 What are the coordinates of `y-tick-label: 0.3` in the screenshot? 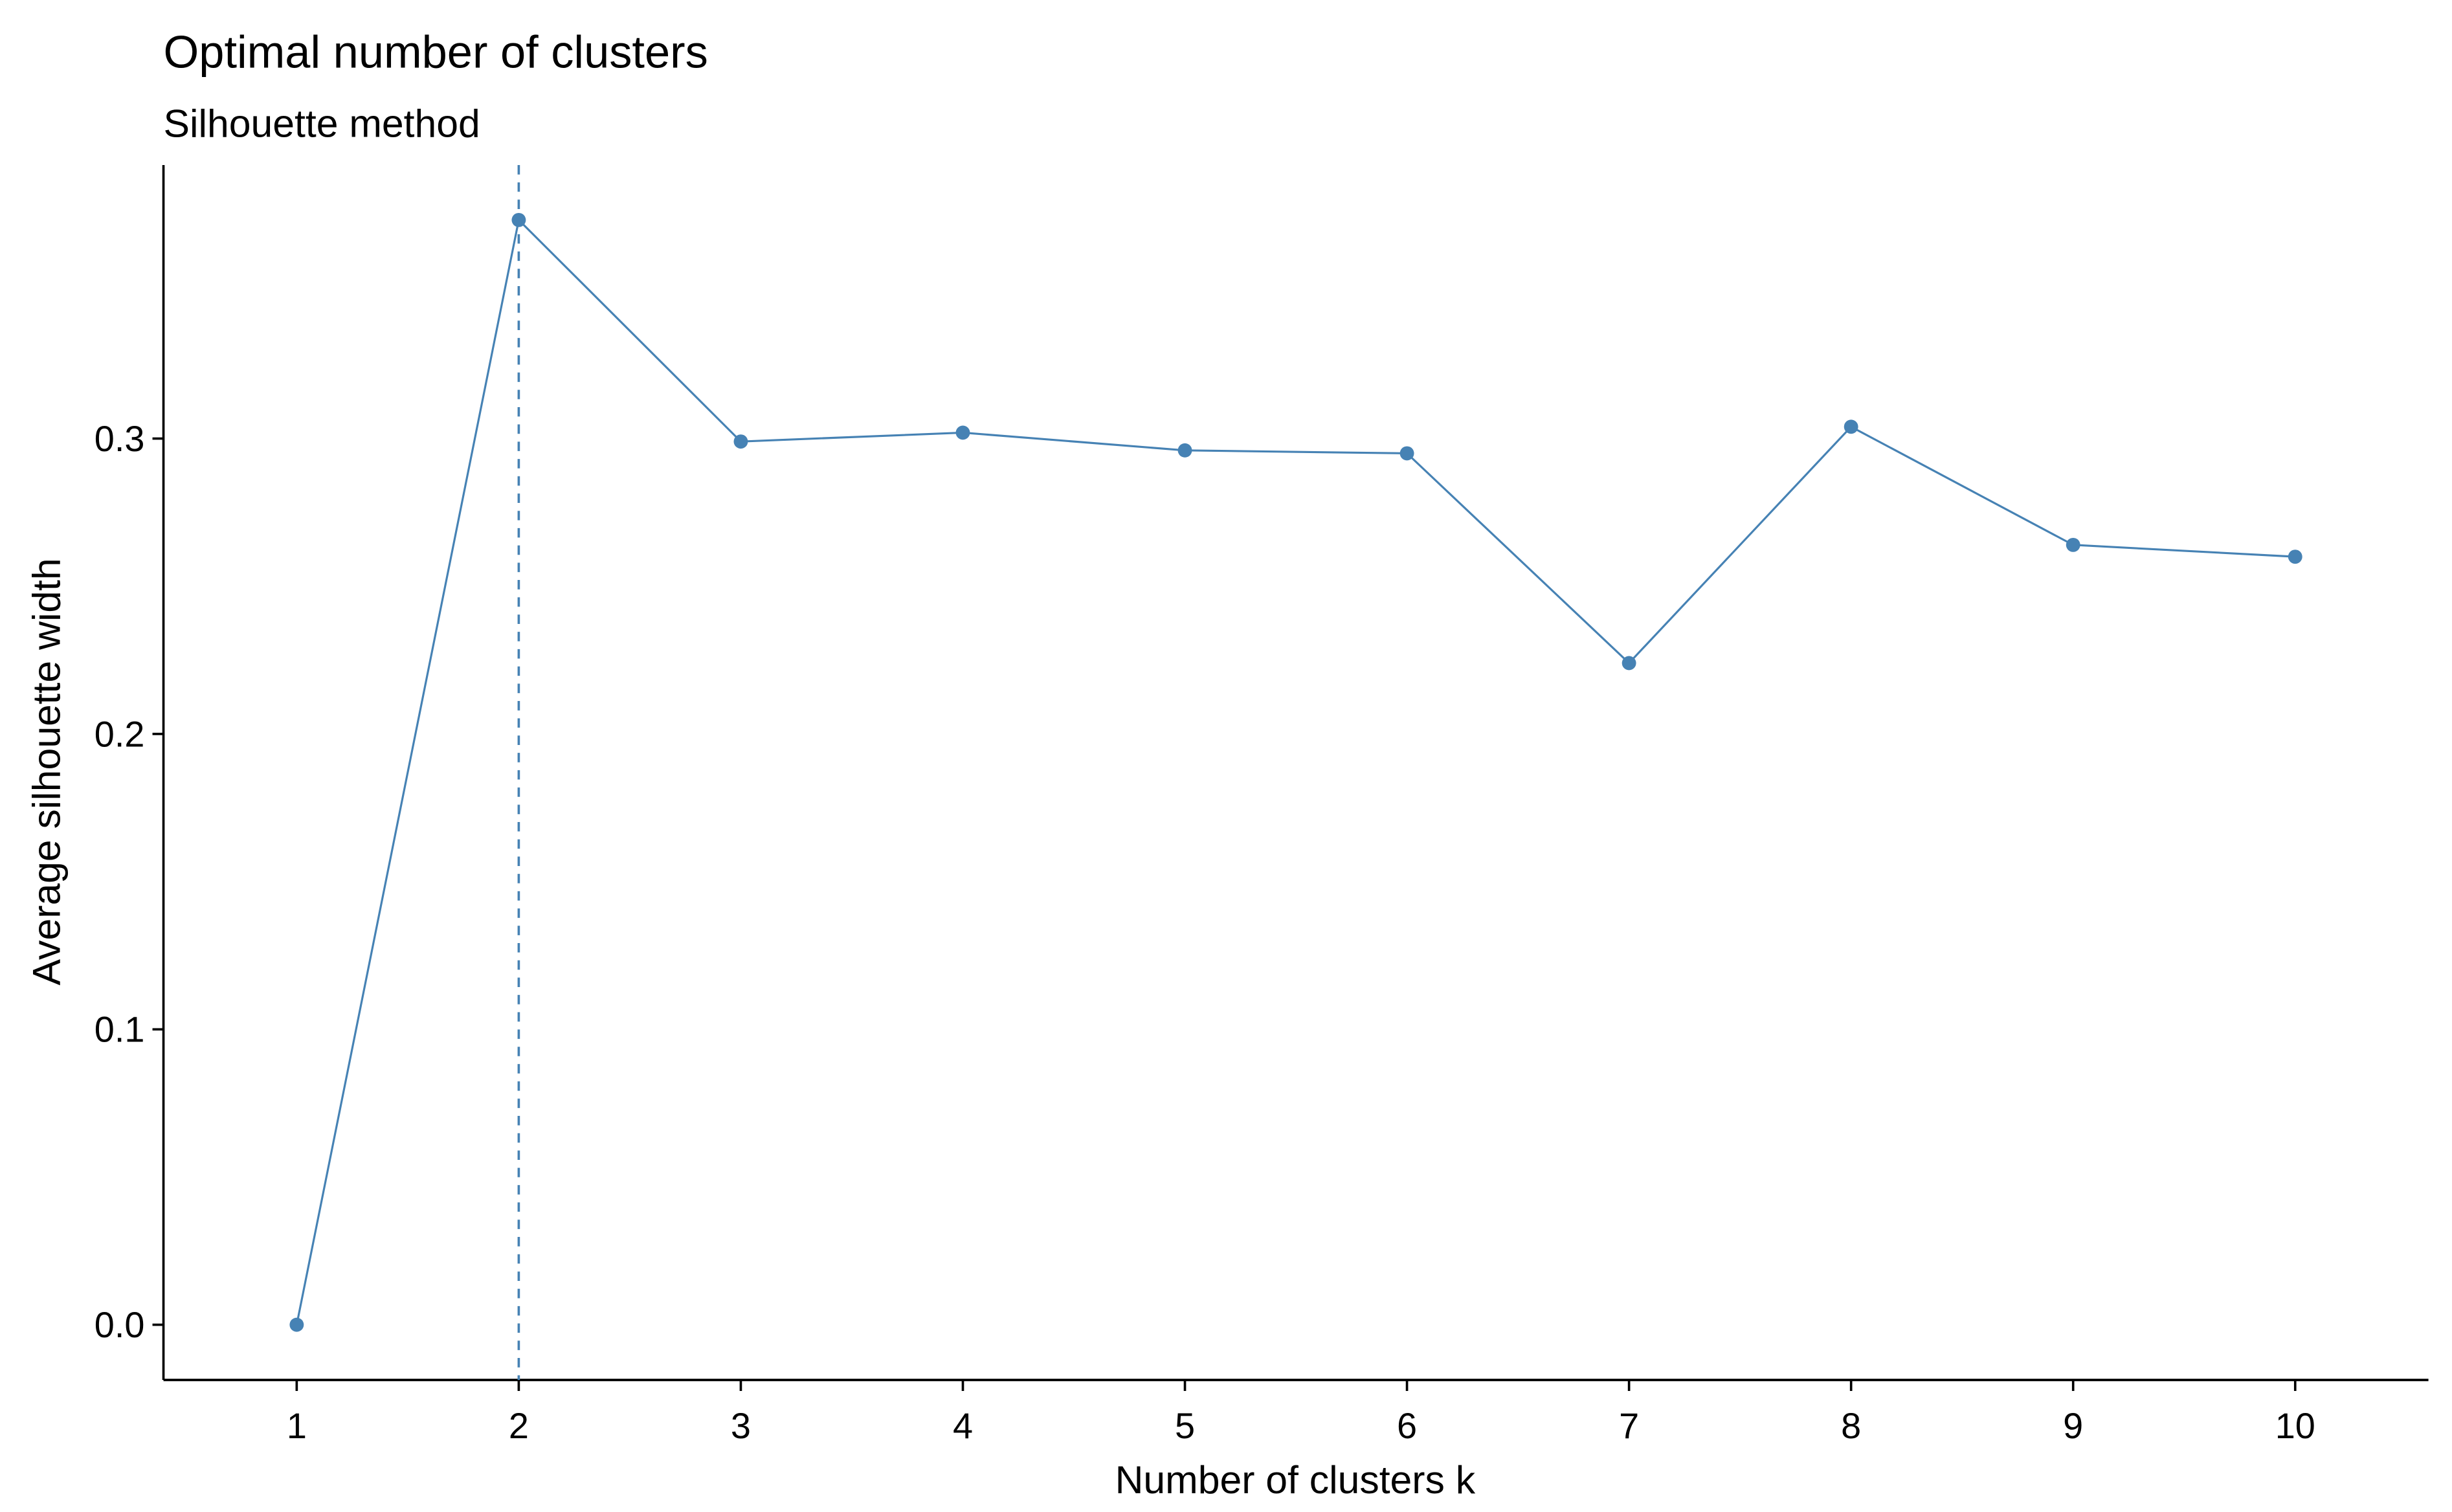 It's located at (120, 438).